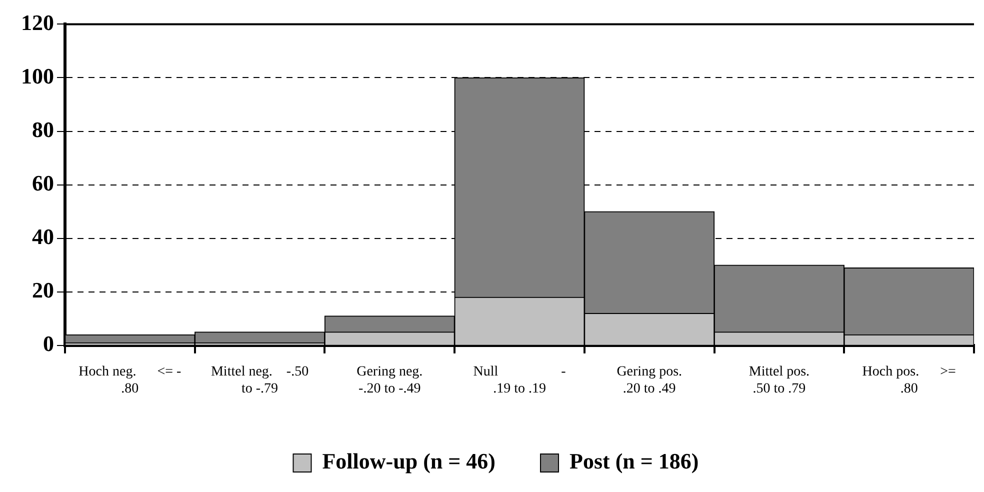 The width and height of the screenshot is (984, 492). What do you see at coordinates (43, 129) in the screenshot?
I see `y-tick-label: 80` at bounding box center [43, 129].